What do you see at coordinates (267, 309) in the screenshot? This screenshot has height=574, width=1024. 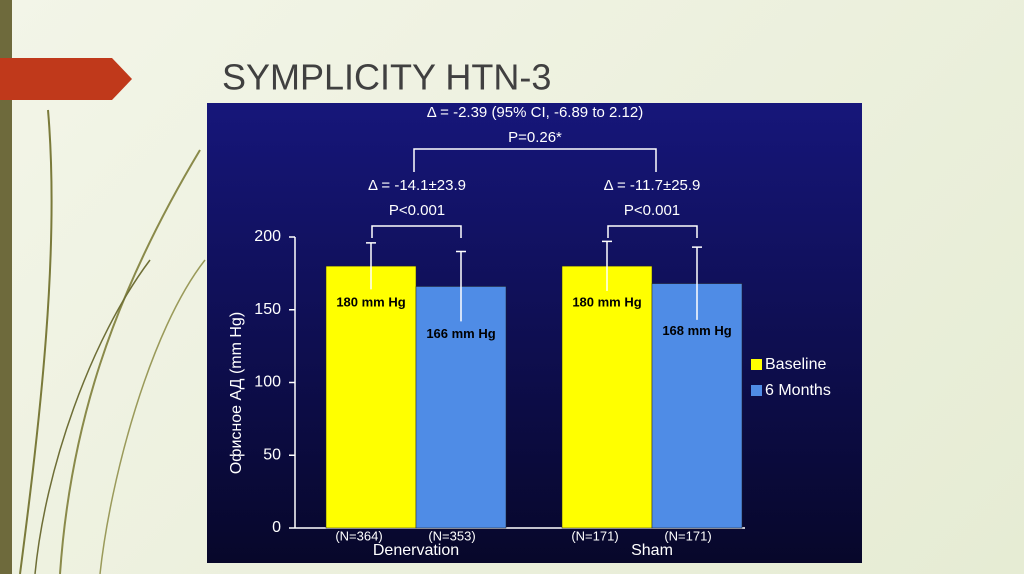 I see `y-tick-label: 150` at bounding box center [267, 309].